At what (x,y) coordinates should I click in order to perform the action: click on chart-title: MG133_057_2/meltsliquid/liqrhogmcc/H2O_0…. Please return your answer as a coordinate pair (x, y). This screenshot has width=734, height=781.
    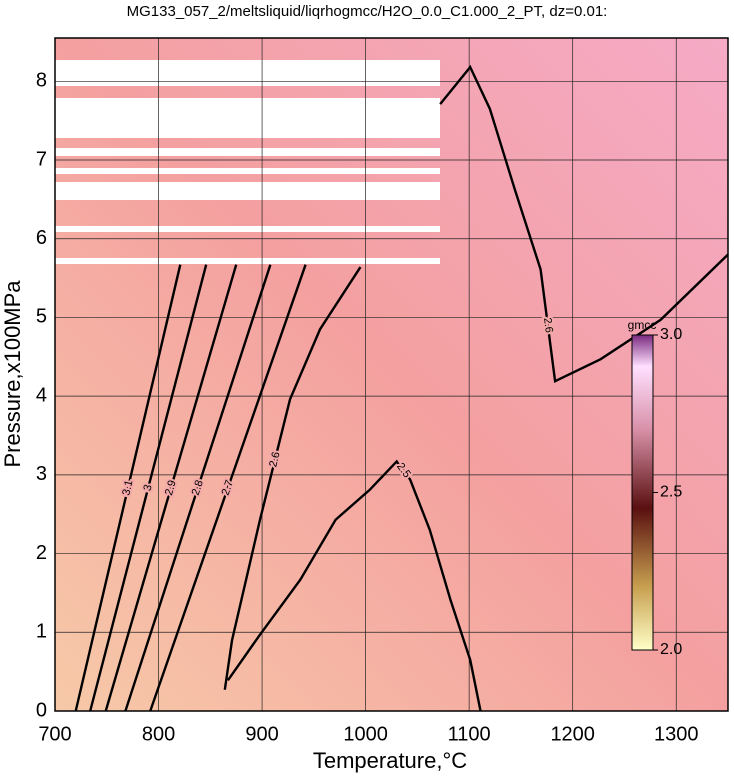
    Looking at the image, I should click on (367, 11).